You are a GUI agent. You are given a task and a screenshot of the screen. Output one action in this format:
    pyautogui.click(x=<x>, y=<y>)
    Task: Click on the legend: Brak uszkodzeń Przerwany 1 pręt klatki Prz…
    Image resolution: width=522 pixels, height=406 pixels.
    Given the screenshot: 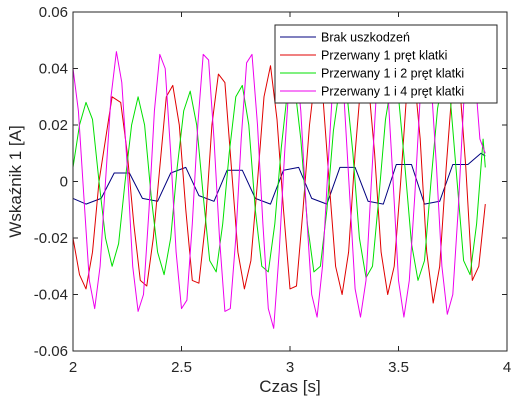 What is the action you would take?
    pyautogui.click(x=386, y=64)
    